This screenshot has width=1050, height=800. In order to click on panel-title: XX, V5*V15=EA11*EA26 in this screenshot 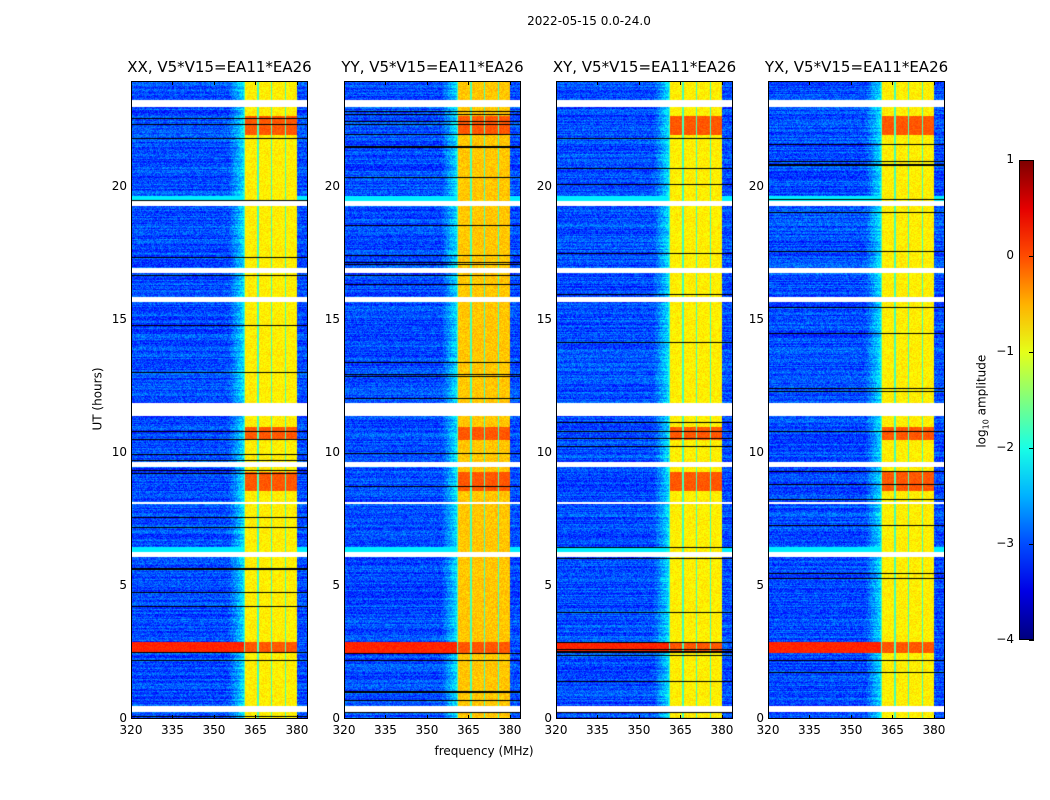, I will do `click(219, 67)`.